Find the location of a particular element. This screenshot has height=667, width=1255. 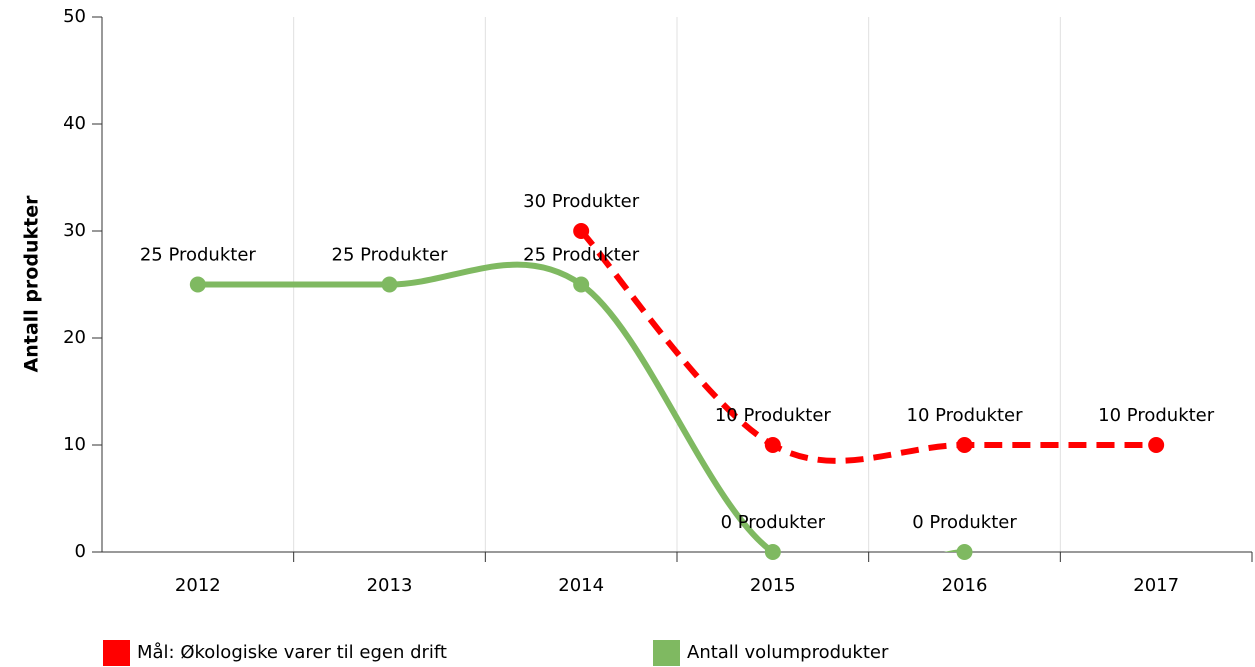

x-tick-label: 2017 is located at coordinates (1156, 585).